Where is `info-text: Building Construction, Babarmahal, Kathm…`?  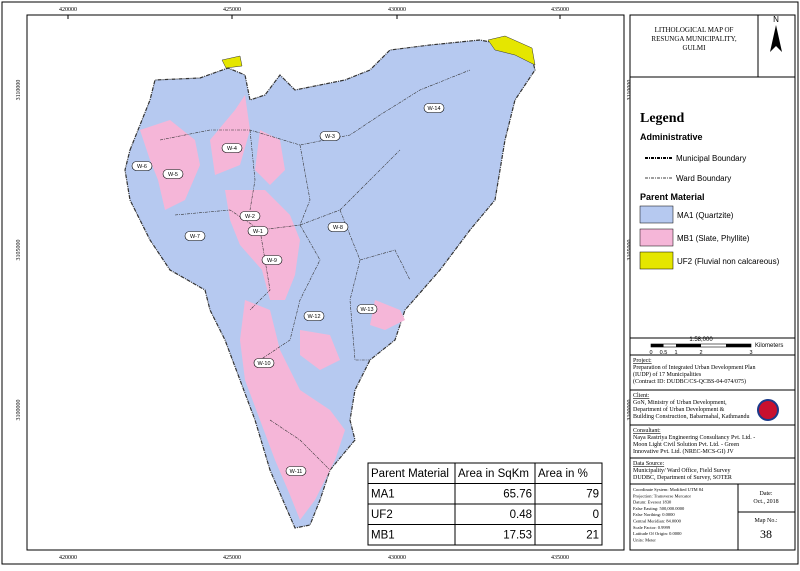 info-text: Building Construction, Babarmahal, Kathm… is located at coordinates (691, 417).